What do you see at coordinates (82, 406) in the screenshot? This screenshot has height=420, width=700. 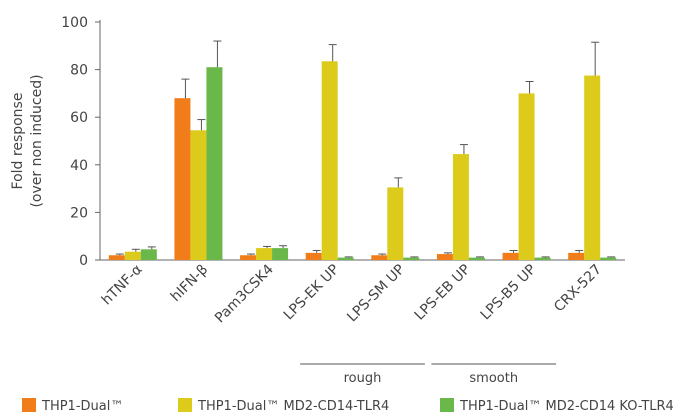 I see `legend-label: THP1-Dual™` at bounding box center [82, 406].